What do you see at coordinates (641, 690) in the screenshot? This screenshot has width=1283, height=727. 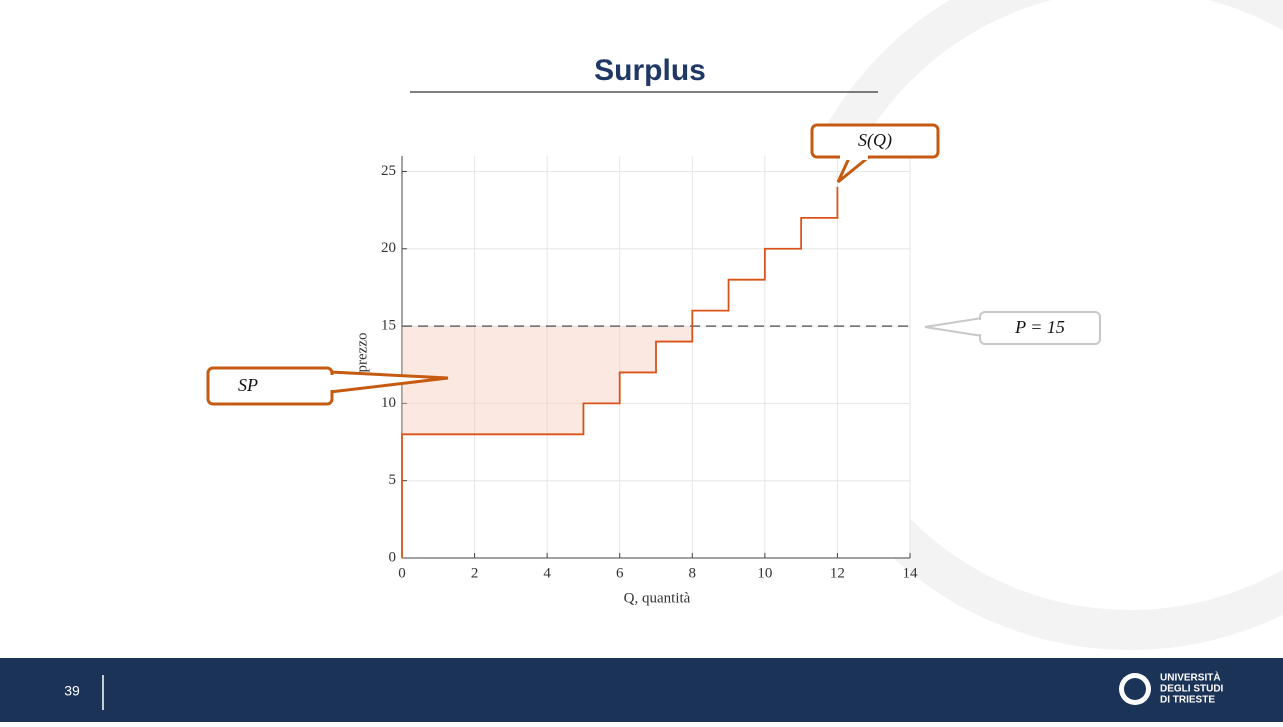 I see `footer-bar` at bounding box center [641, 690].